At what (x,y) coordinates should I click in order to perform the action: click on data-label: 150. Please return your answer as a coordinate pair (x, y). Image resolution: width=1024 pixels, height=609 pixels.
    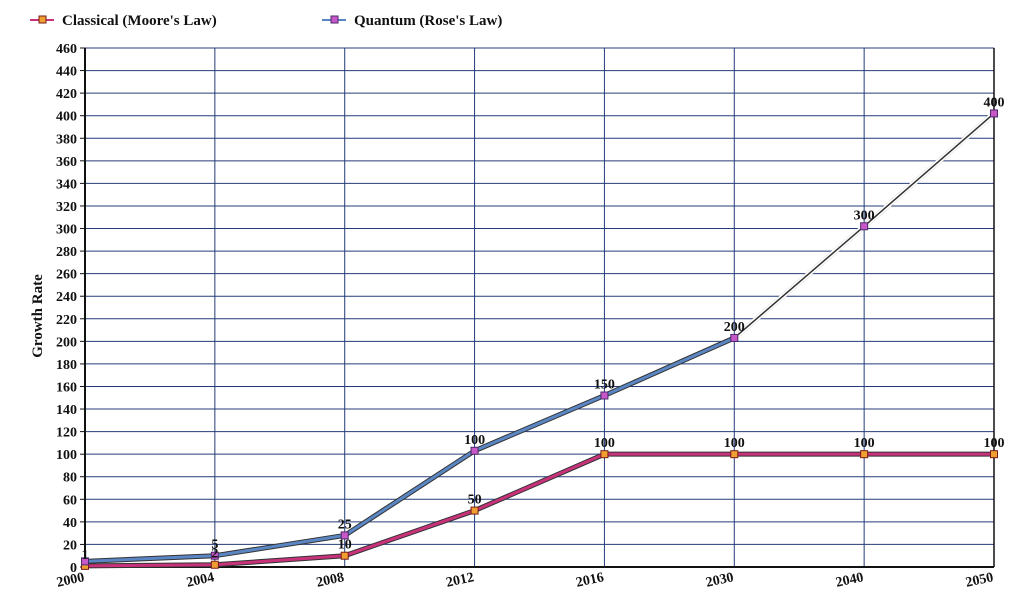
    Looking at the image, I should click on (604, 385).